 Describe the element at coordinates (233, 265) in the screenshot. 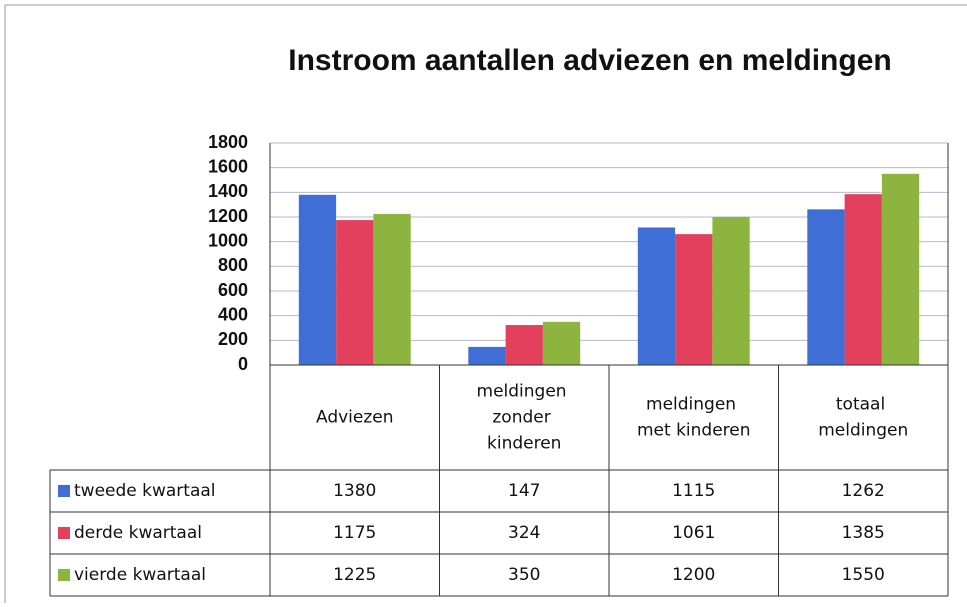

I see `y-tick-label: 800` at that location.